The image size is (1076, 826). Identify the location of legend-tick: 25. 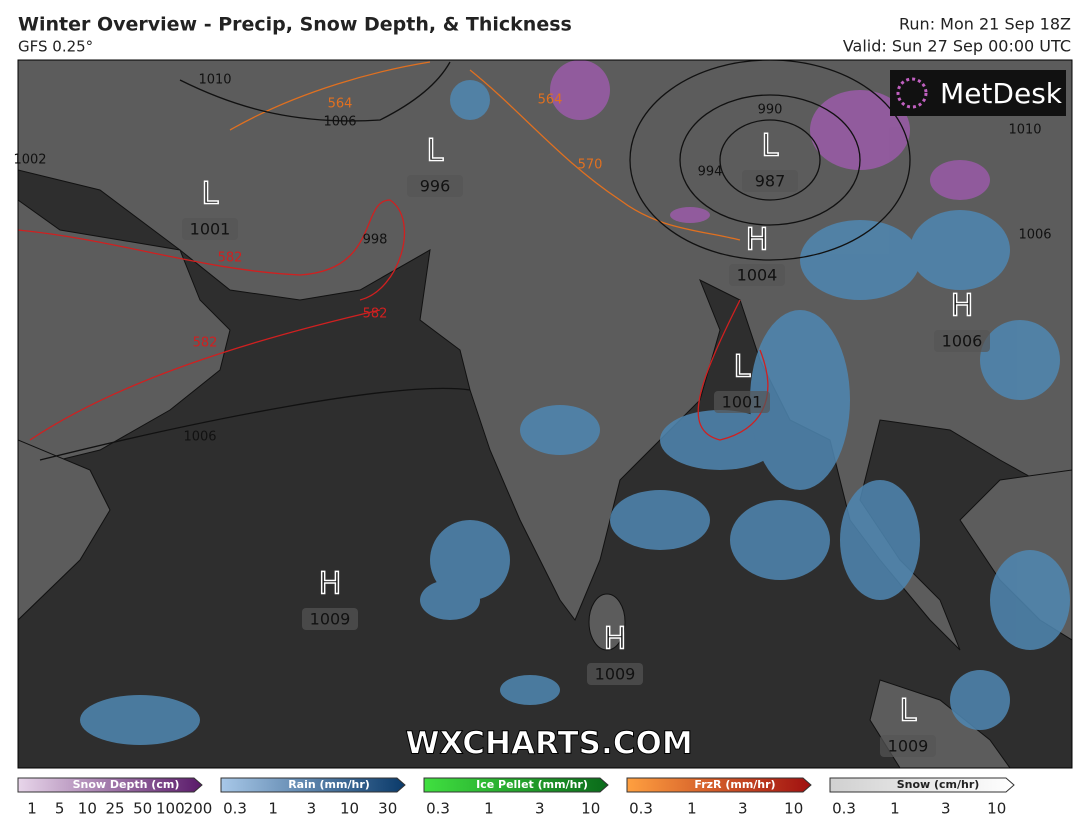
(114, 809).